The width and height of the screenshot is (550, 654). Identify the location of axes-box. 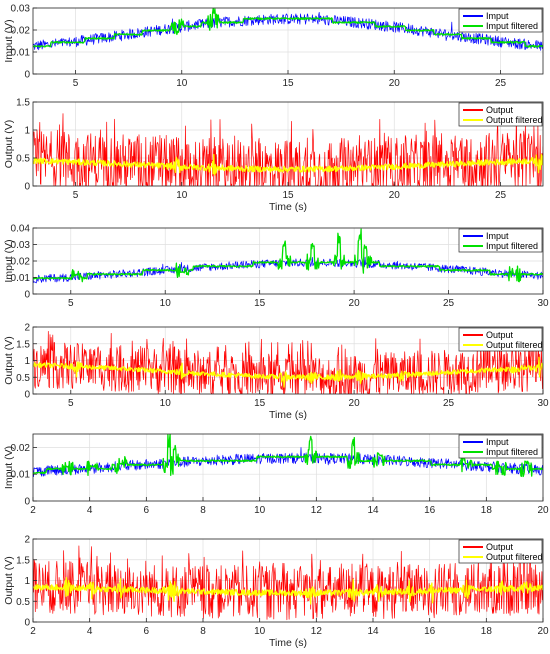
(288, 467).